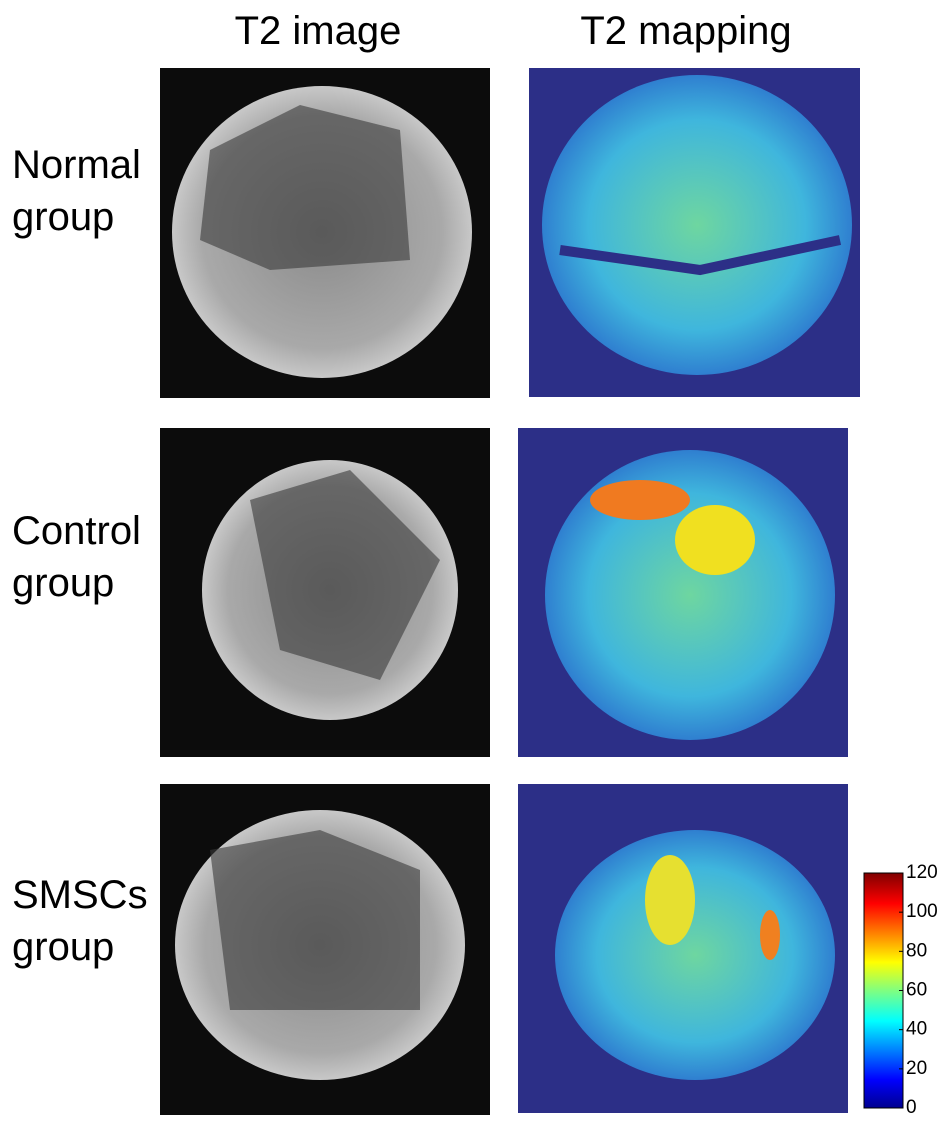  What do you see at coordinates (80, 895) in the screenshot?
I see `row-label: SMSCs` at bounding box center [80, 895].